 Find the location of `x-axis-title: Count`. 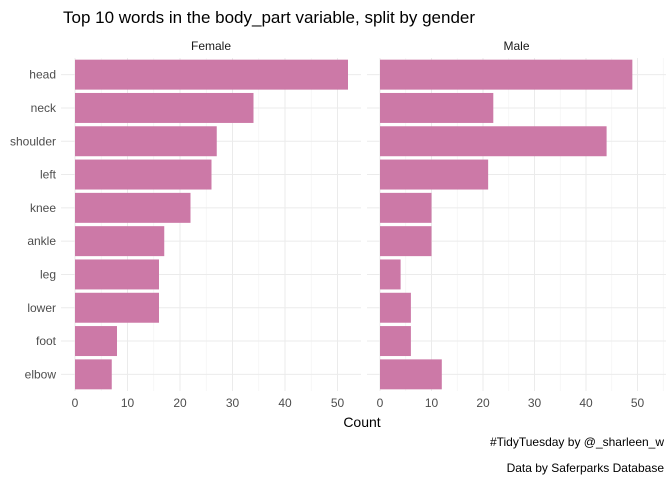

x-axis-title: Count is located at coordinates (361, 422).